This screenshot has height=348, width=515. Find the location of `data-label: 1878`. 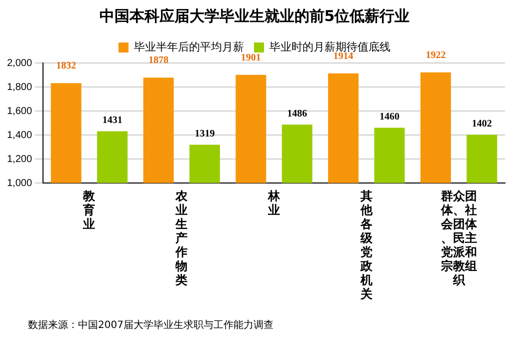

data-label: 1878 is located at coordinates (158, 60).